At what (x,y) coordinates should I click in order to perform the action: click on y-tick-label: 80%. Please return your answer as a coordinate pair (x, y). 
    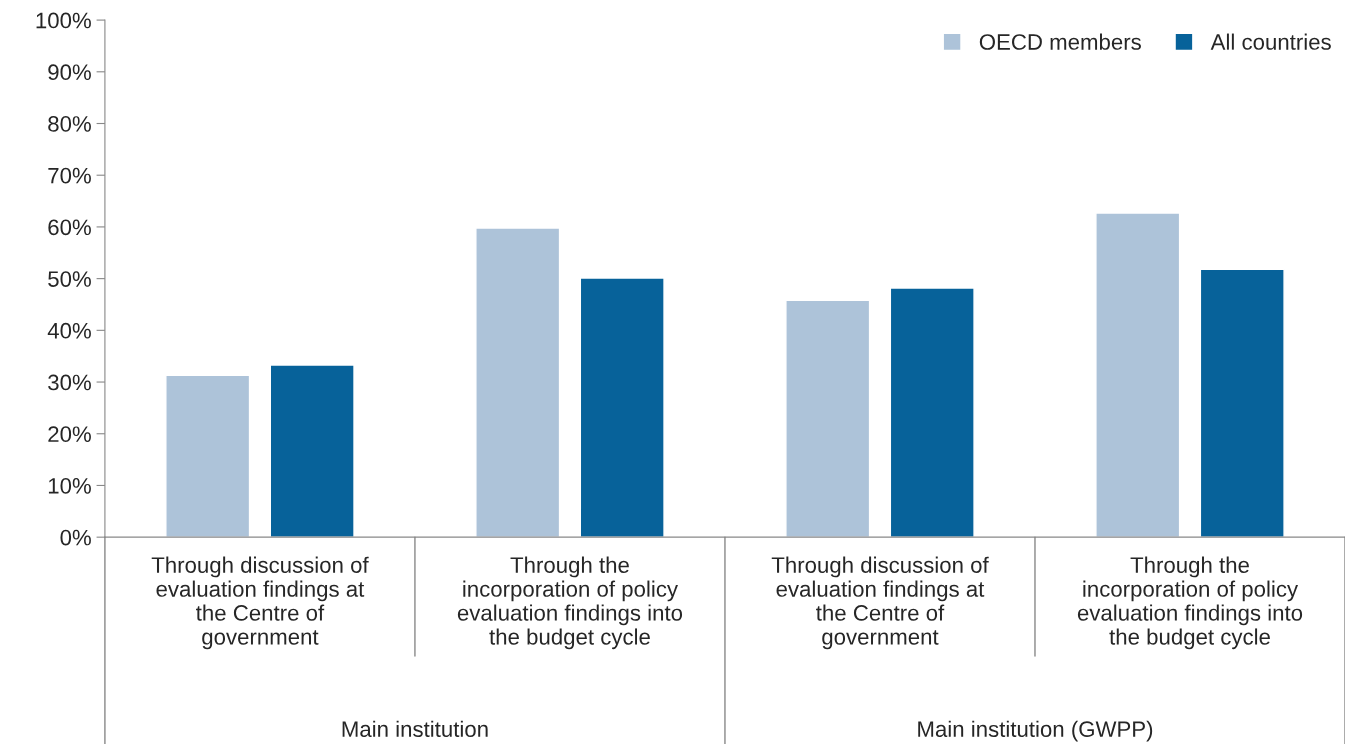
    Looking at the image, I should click on (69, 124).